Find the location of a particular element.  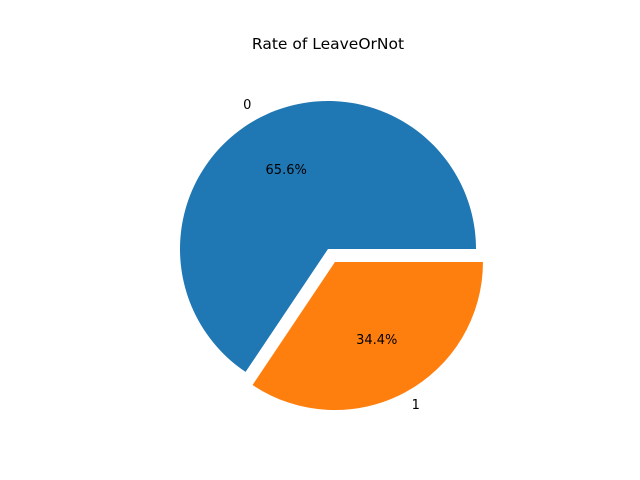

slice-label-1: 1 is located at coordinates (416, 405).